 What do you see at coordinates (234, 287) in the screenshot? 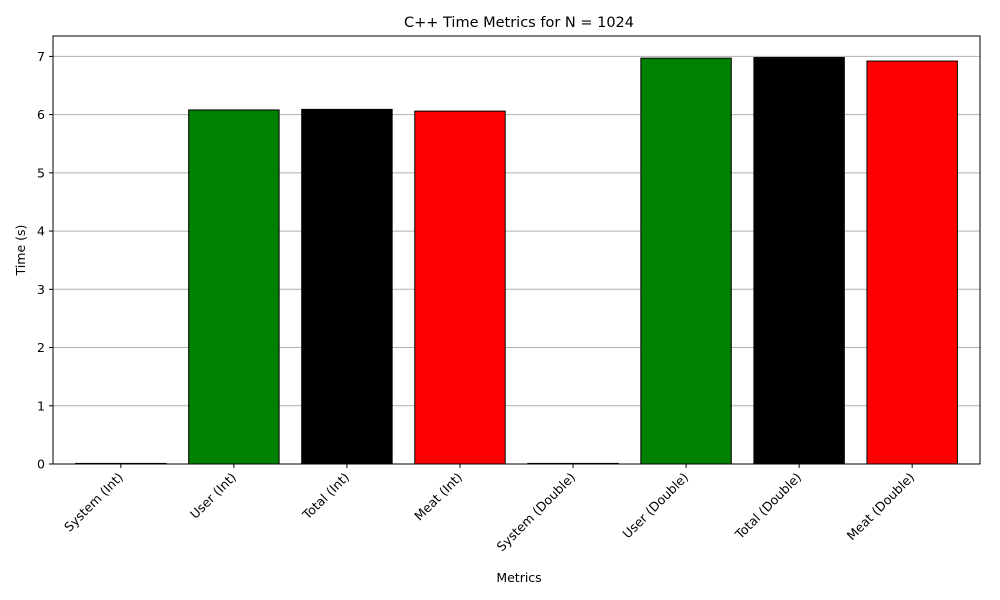
I see `bar-user-int` at bounding box center [234, 287].